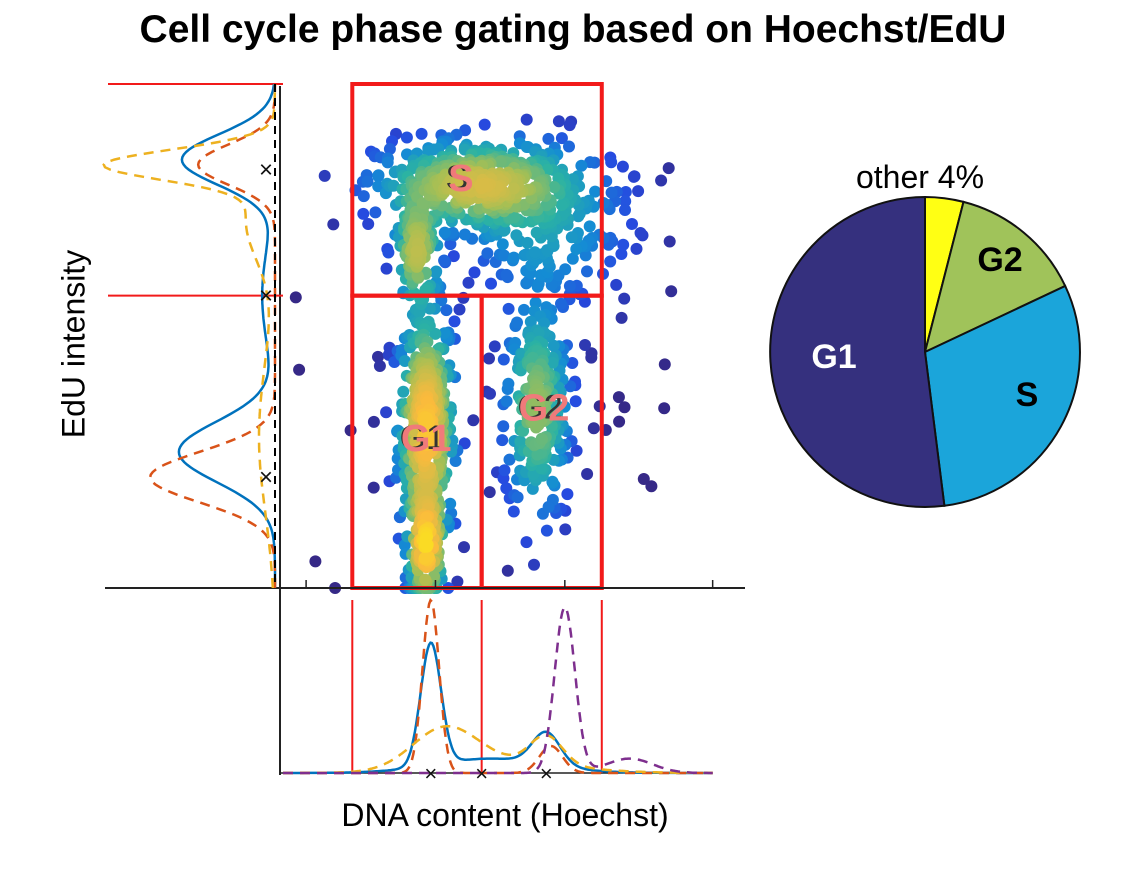  What do you see at coordinates (925, 333) in the screenshot?
I see `pie-chart: other 4% G2 S G1` at bounding box center [925, 333].